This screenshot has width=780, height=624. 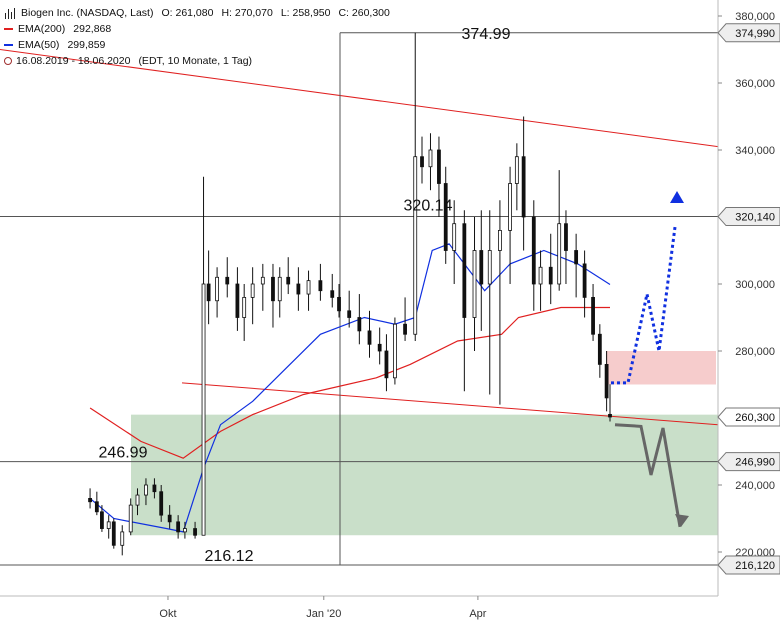 What do you see at coordinates (323, 614) in the screenshot?
I see `x-tick-label: Jan '20` at bounding box center [323, 614].